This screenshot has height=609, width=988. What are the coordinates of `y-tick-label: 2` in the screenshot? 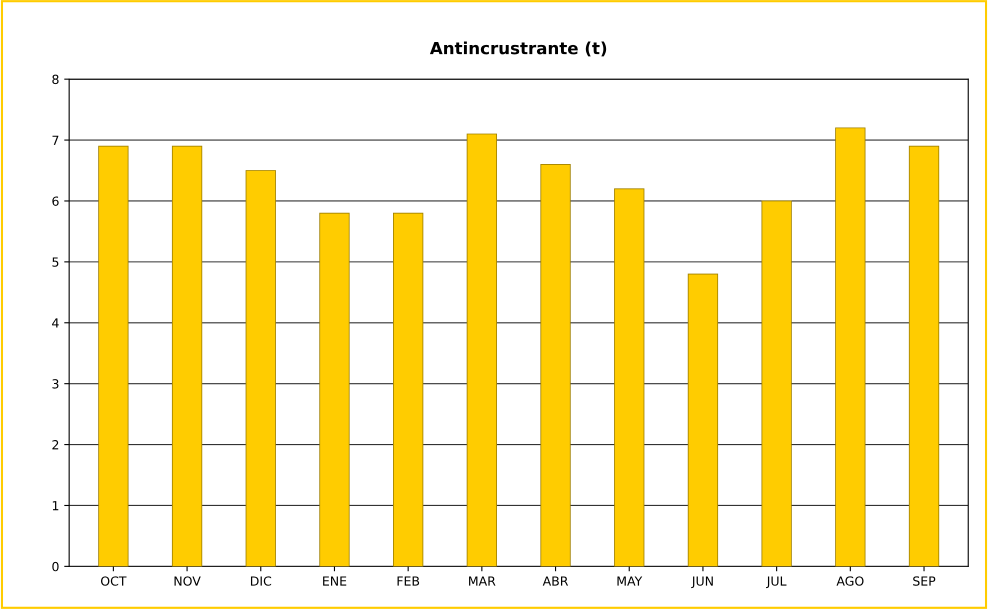 It's located at (55, 445).